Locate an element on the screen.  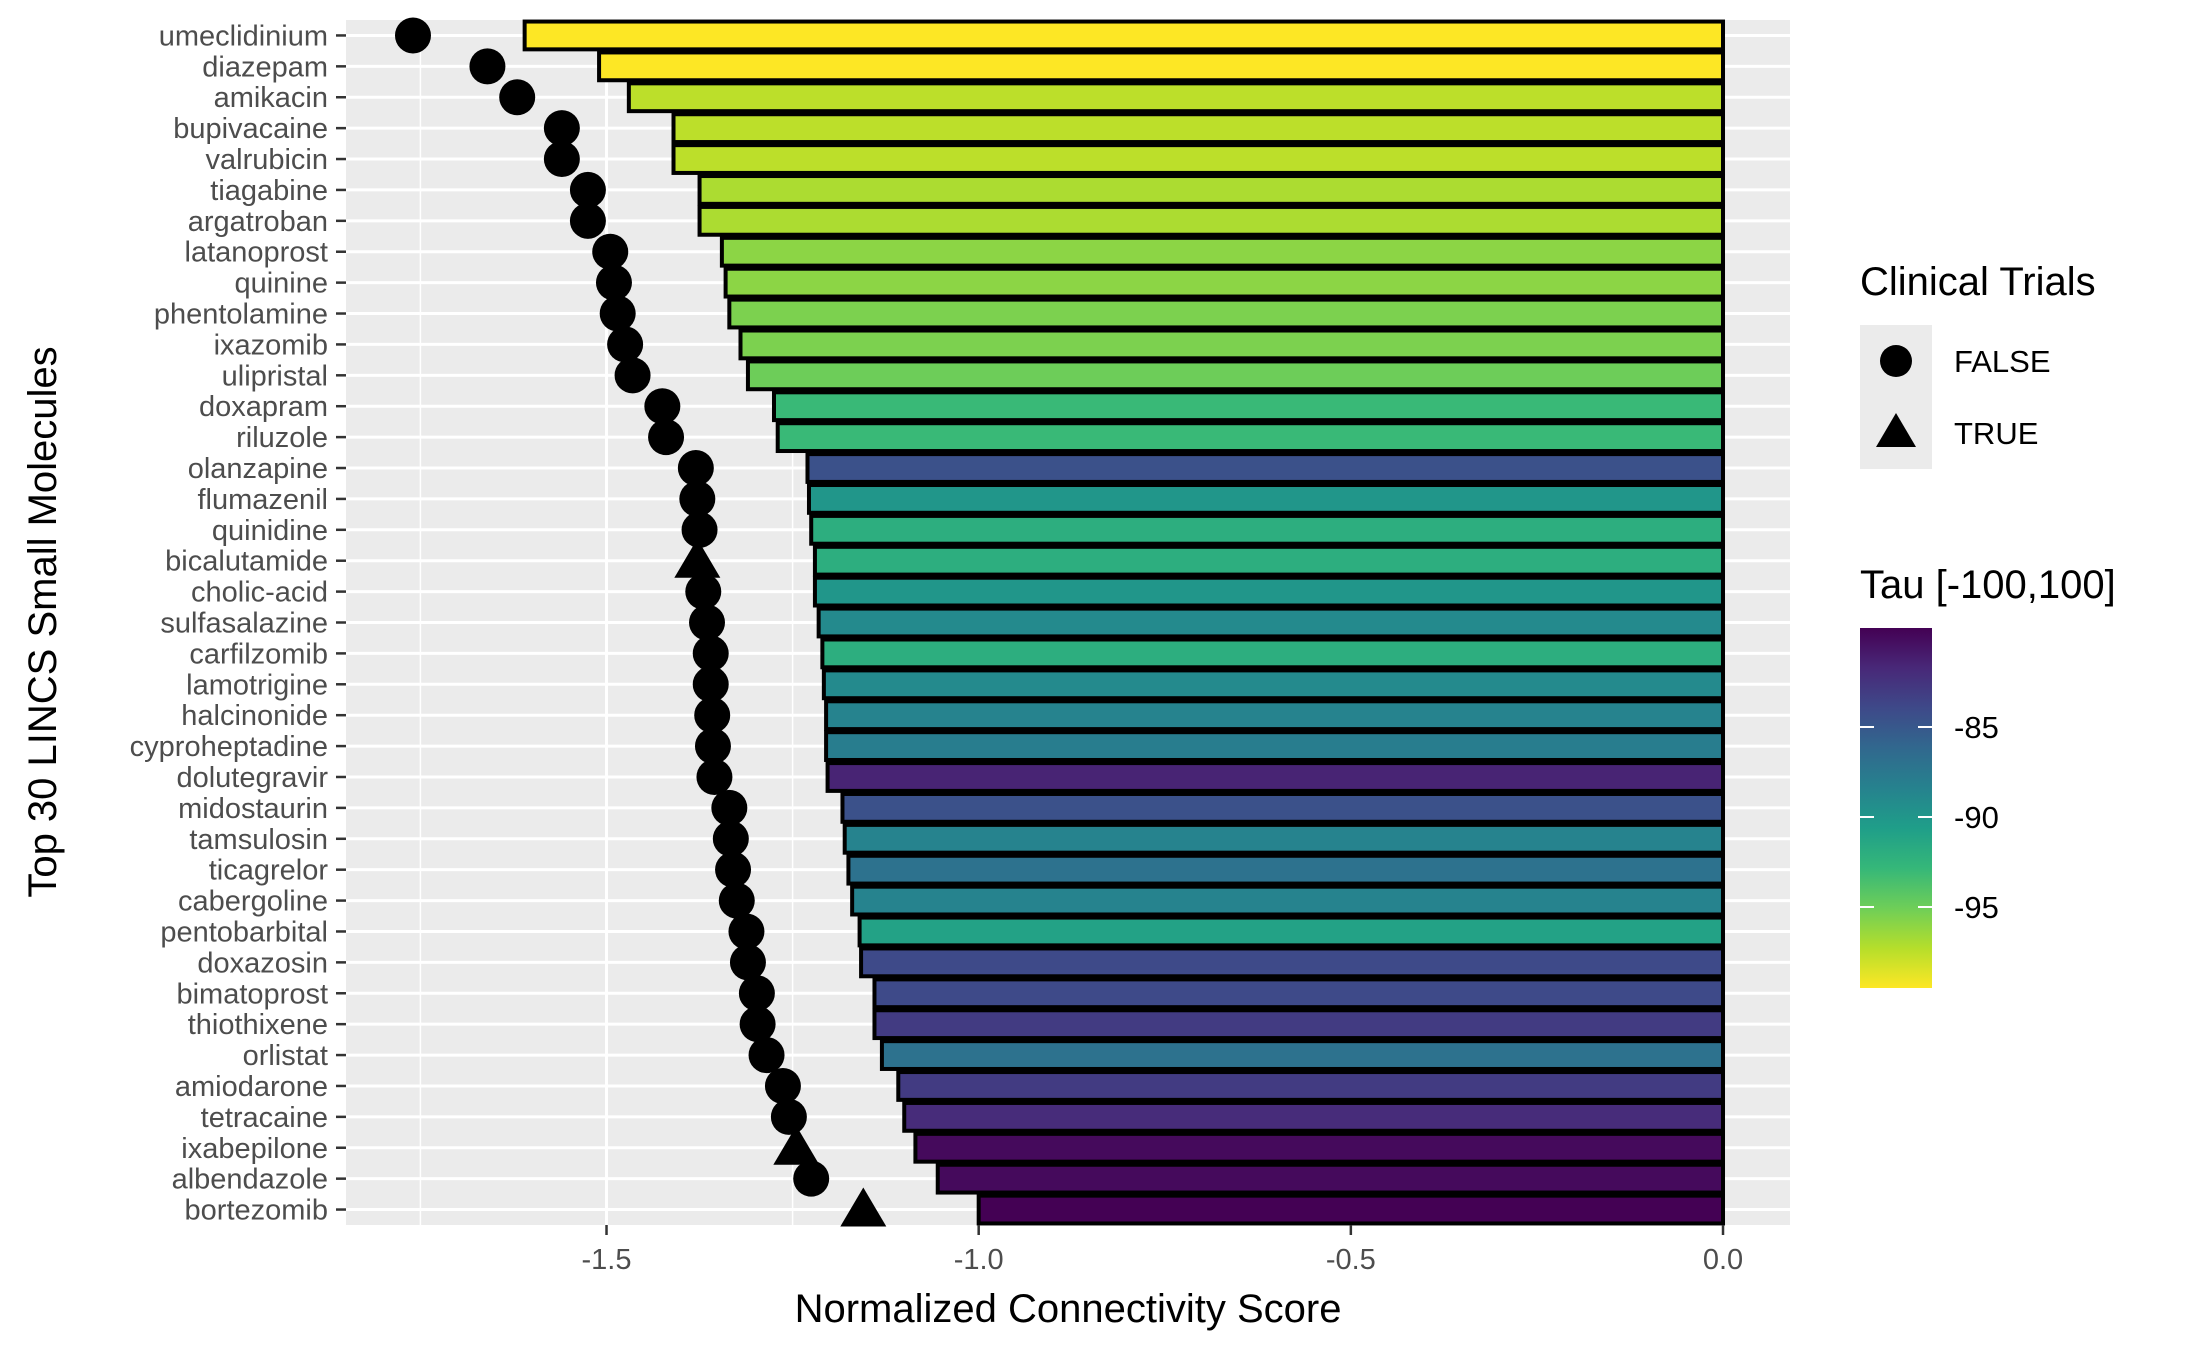
y-tick-label: riluzole is located at coordinates (282, 438).